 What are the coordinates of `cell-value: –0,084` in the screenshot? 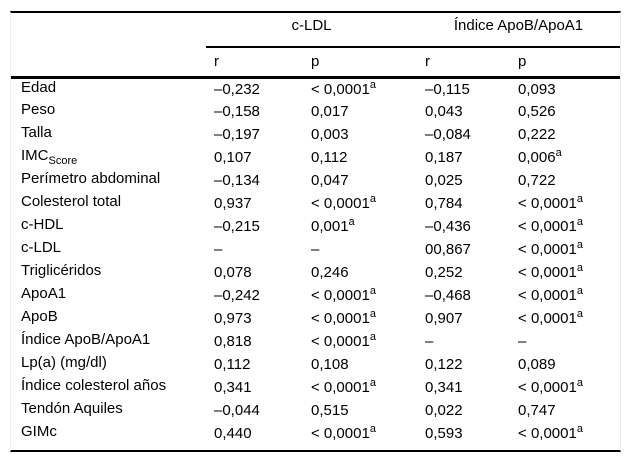 It's located at (448, 134).